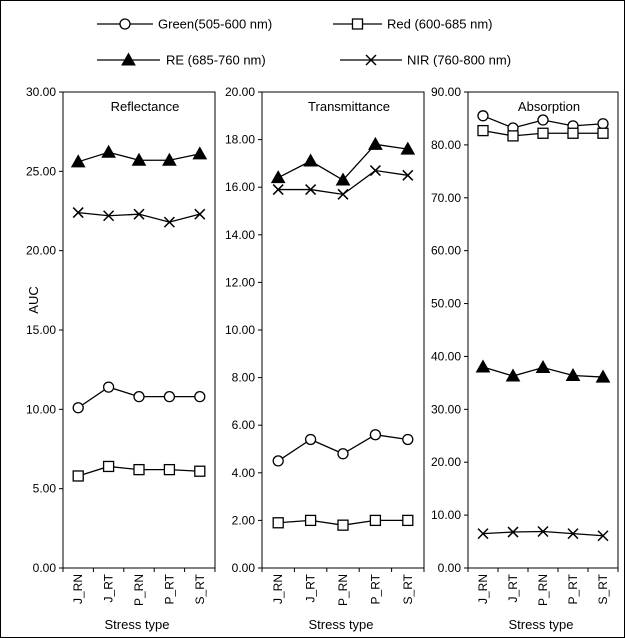  What do you see at coordinates (33, 299) in the screenshot?
I see `y-axis-title: AUC` at bounding box center [33, 299].